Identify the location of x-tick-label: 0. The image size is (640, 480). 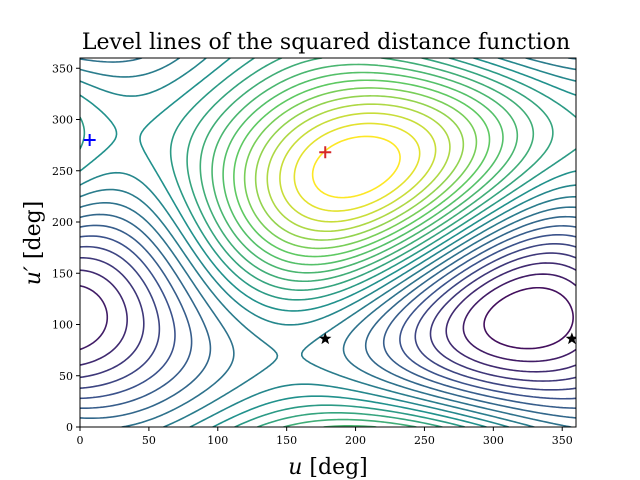
(80, 440).